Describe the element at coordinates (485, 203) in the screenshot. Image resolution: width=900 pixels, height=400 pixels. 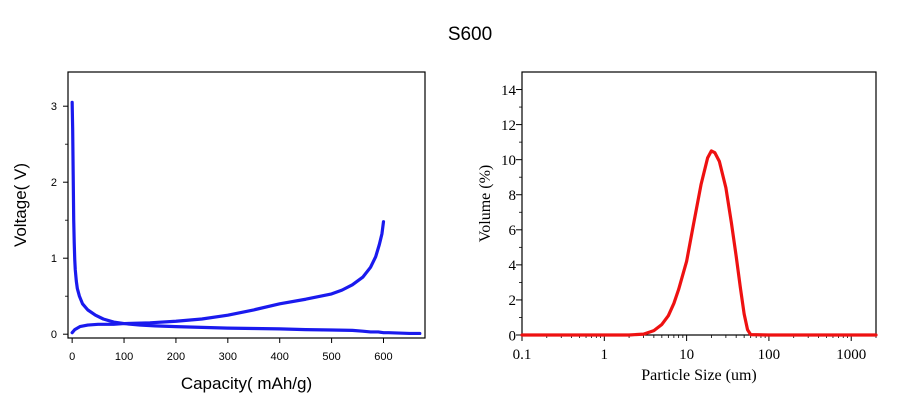
I see `particle-y-axis-label: Volume (%)` at that location.